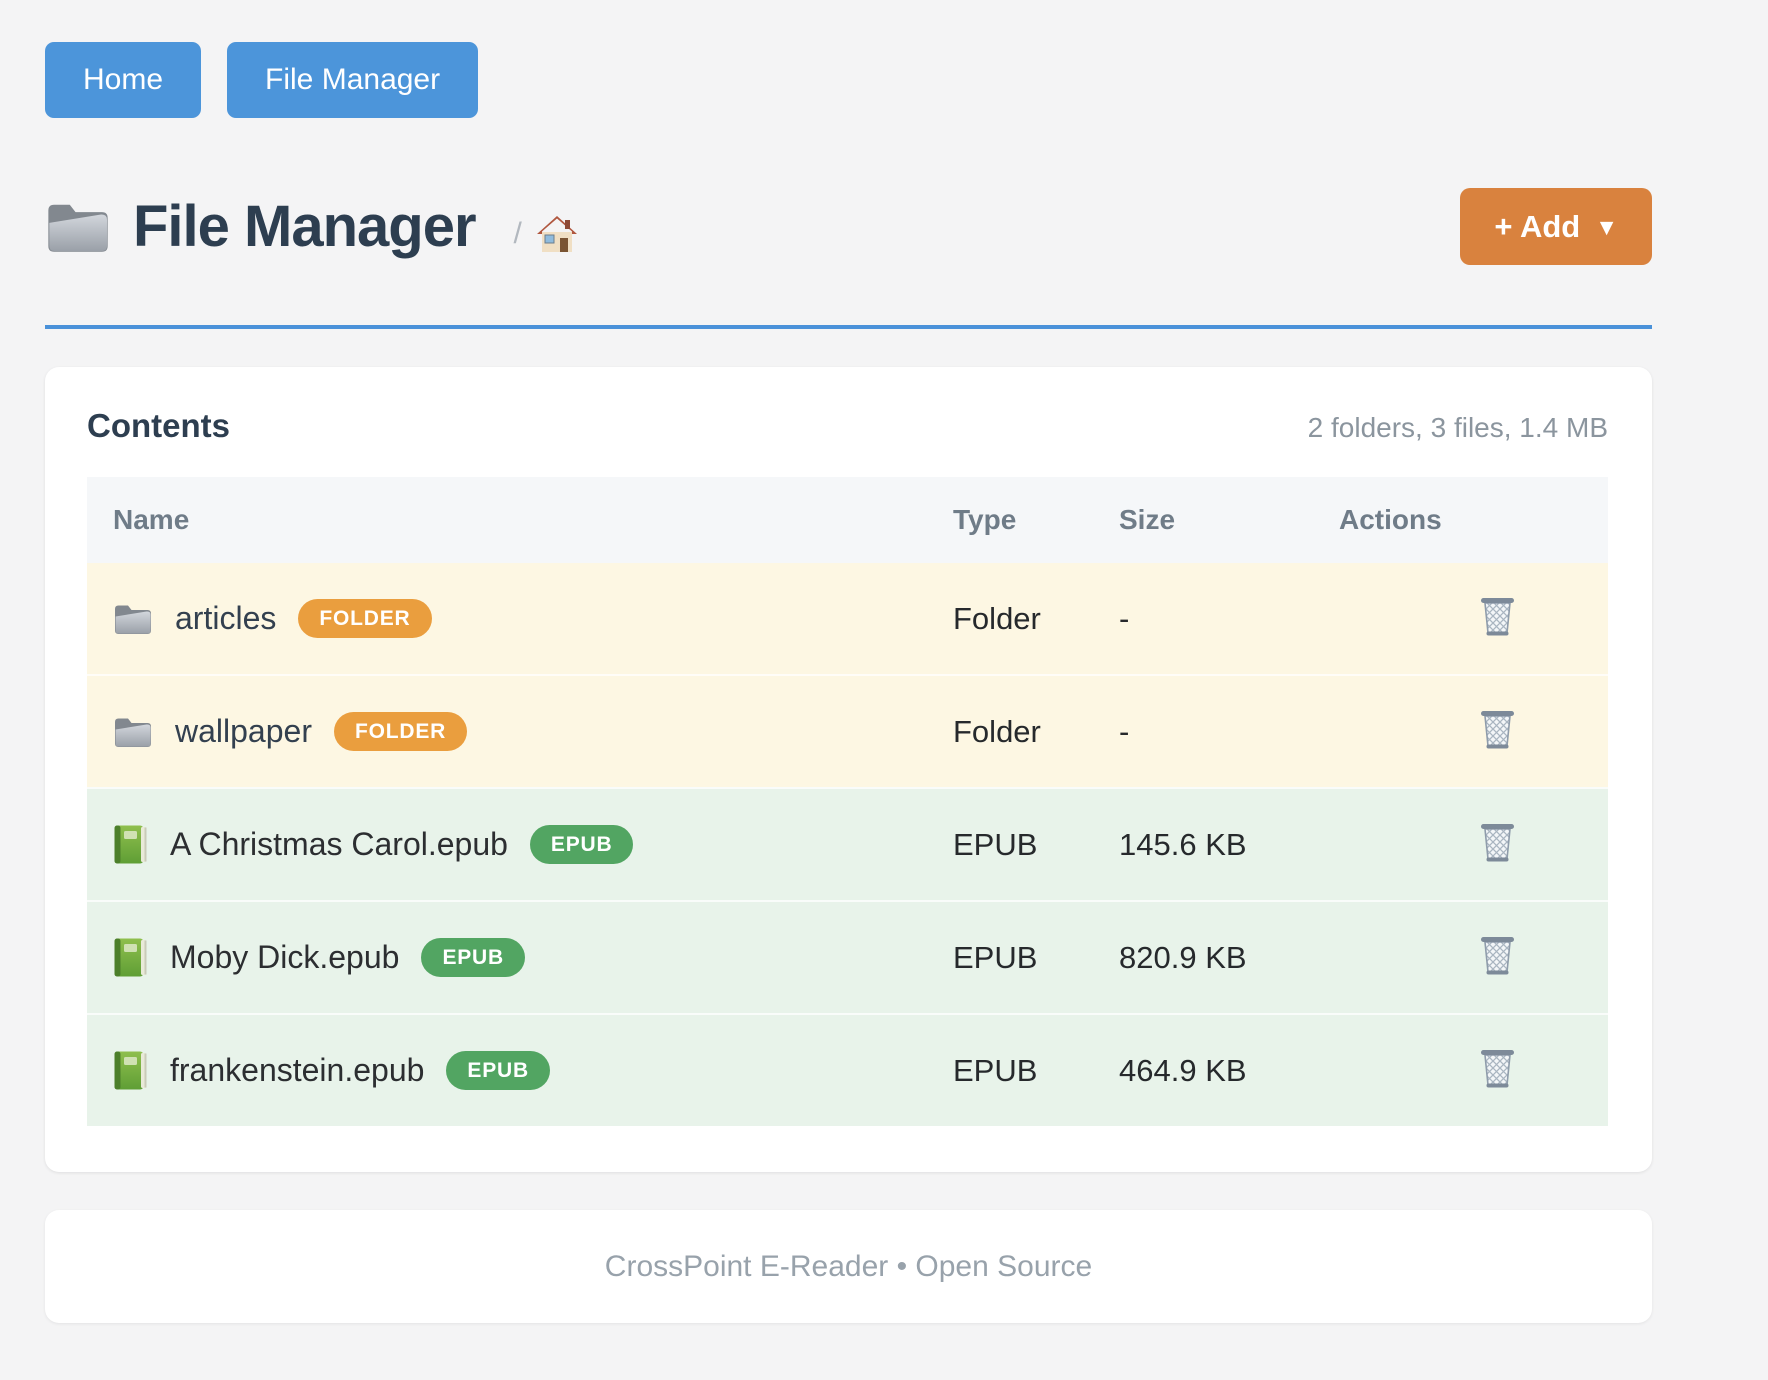 The image size is (1768, 1380). I want to click on table-row: frankenstein.epub EPUB EPUB 464.9 KB, so click(847, 1069).